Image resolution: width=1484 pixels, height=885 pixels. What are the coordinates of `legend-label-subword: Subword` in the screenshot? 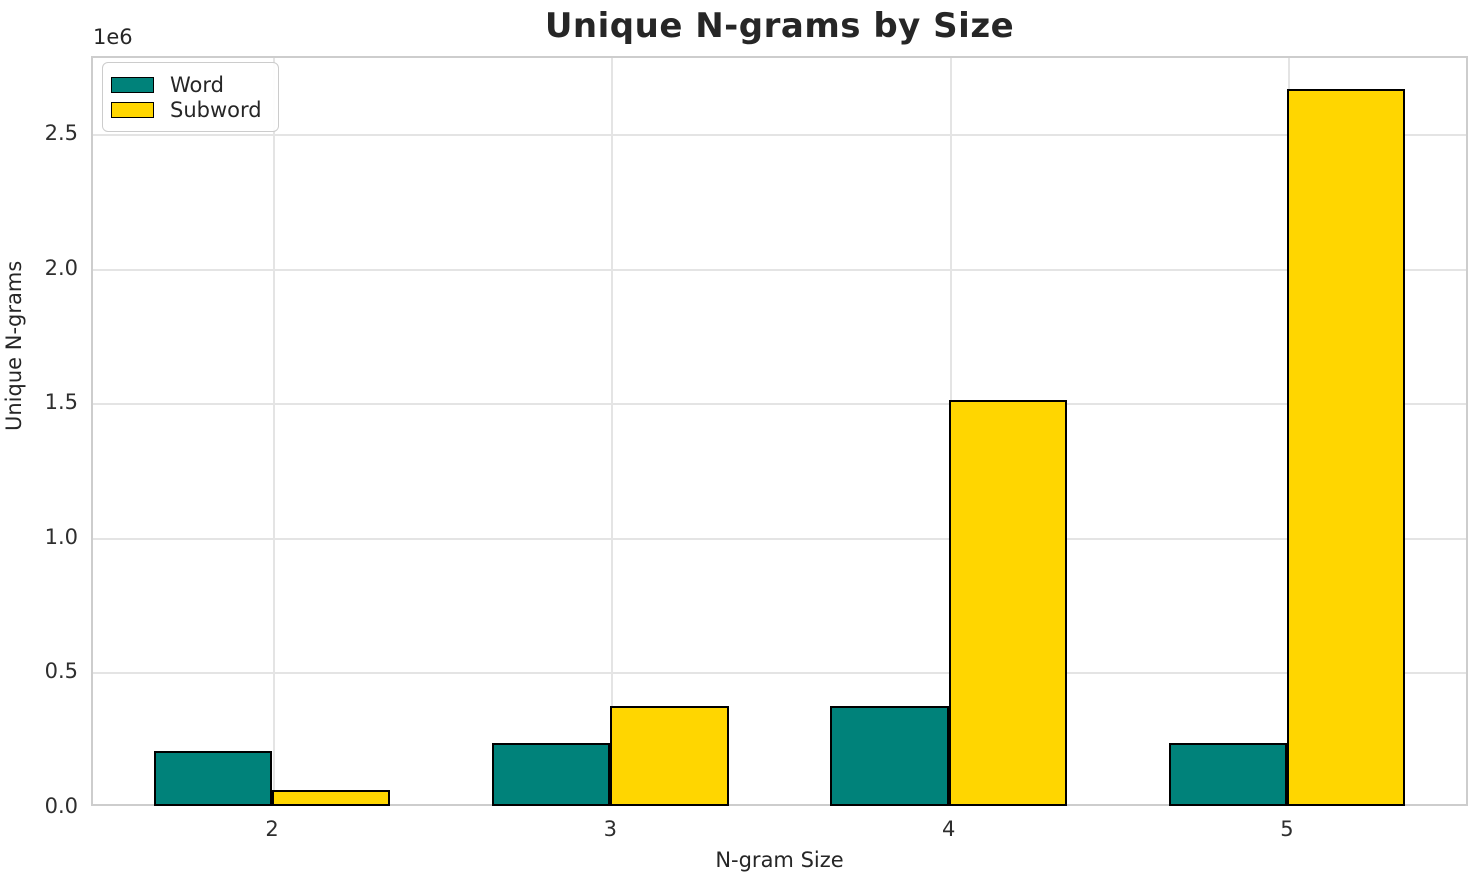 It's located at (216, 109).